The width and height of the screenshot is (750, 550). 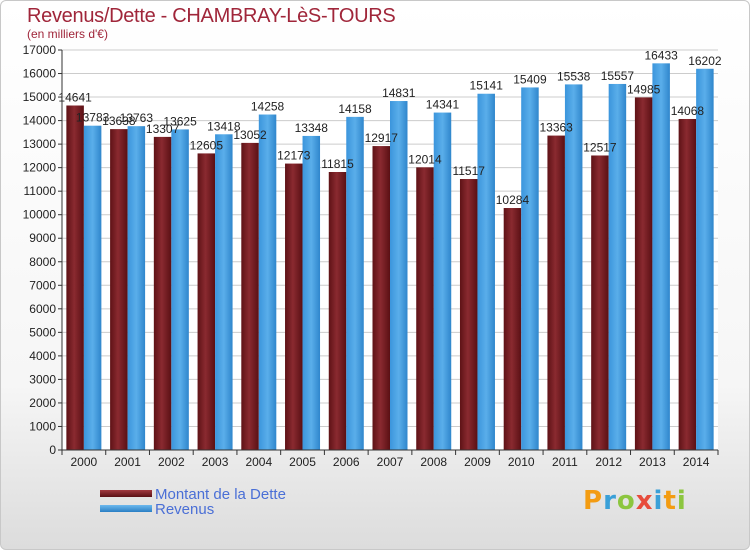 What do you see at coordinates (355, 109) in the screenshot?
I see `data-label-revenus: 14158` at bounding box center [355, 109].